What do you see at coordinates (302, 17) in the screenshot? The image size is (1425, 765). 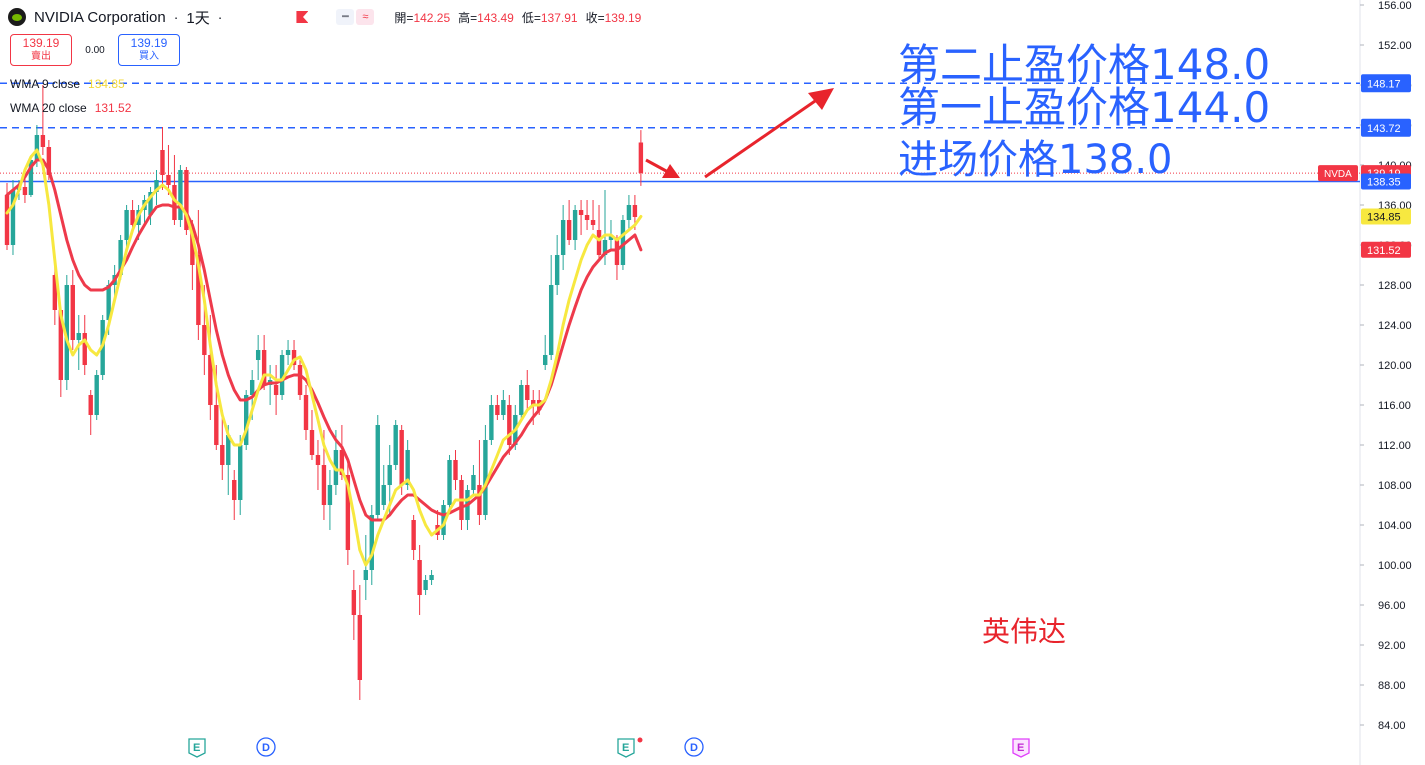 I see `flag-icon` at bounding box center [302, 17].